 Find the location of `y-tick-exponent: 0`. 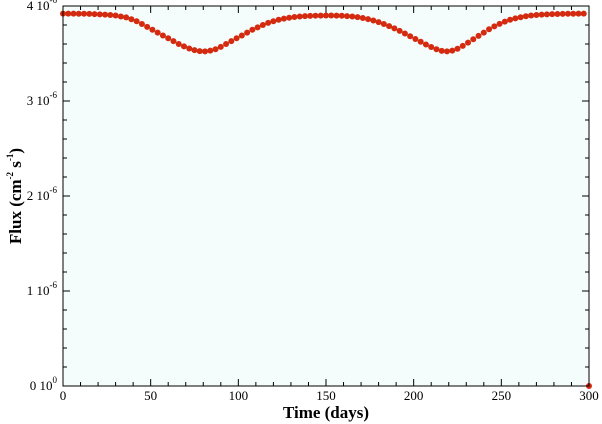

y-tick-exponent: 0 is located at coordinates (55, 380).